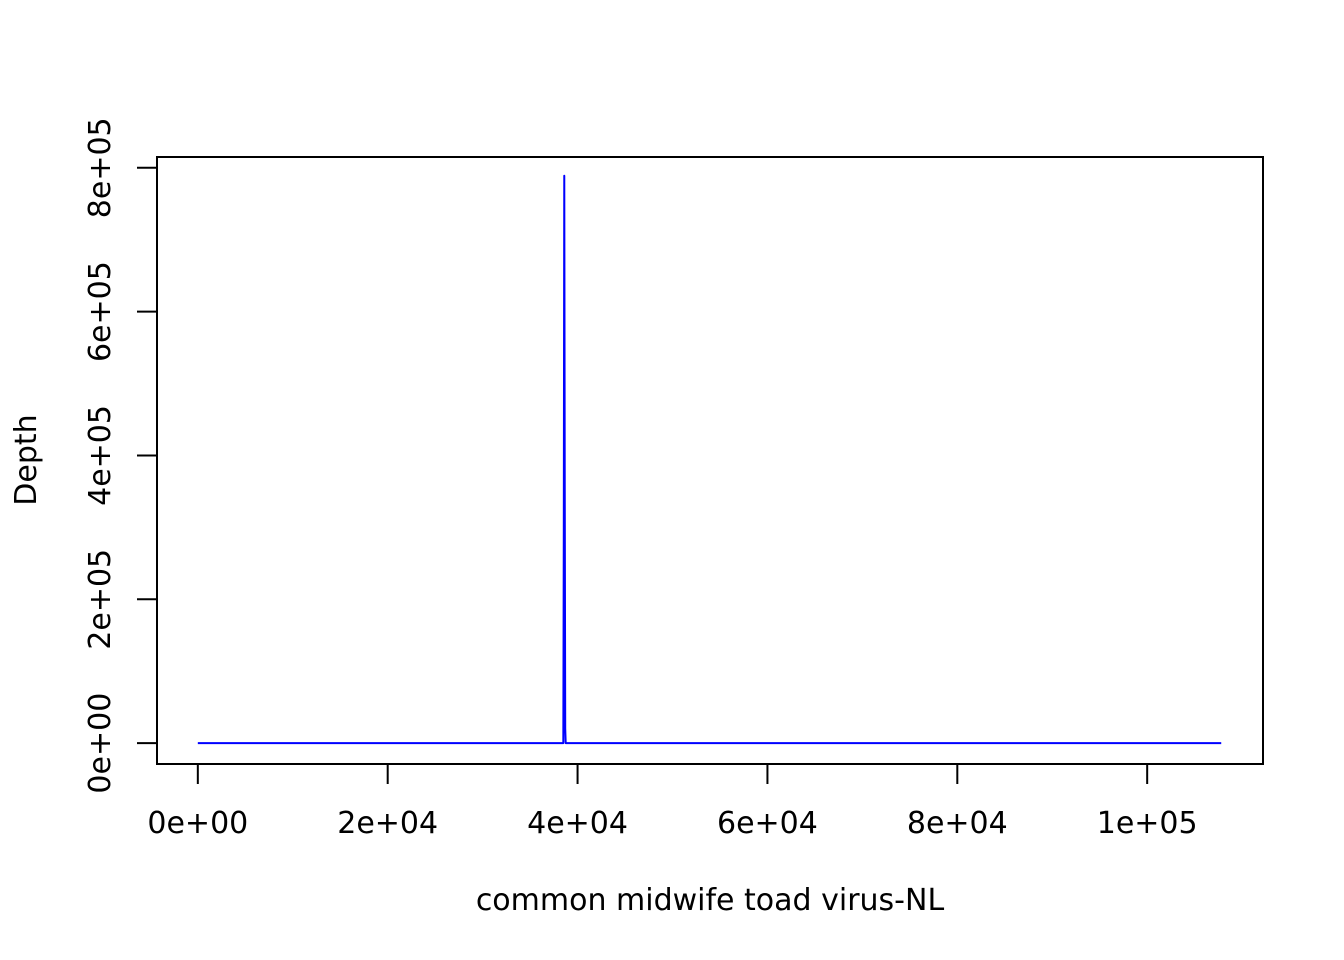  Describe the element at coordinates (100, 599) in the screenshot. I see `y-tick-label: 2e+05` at that location.